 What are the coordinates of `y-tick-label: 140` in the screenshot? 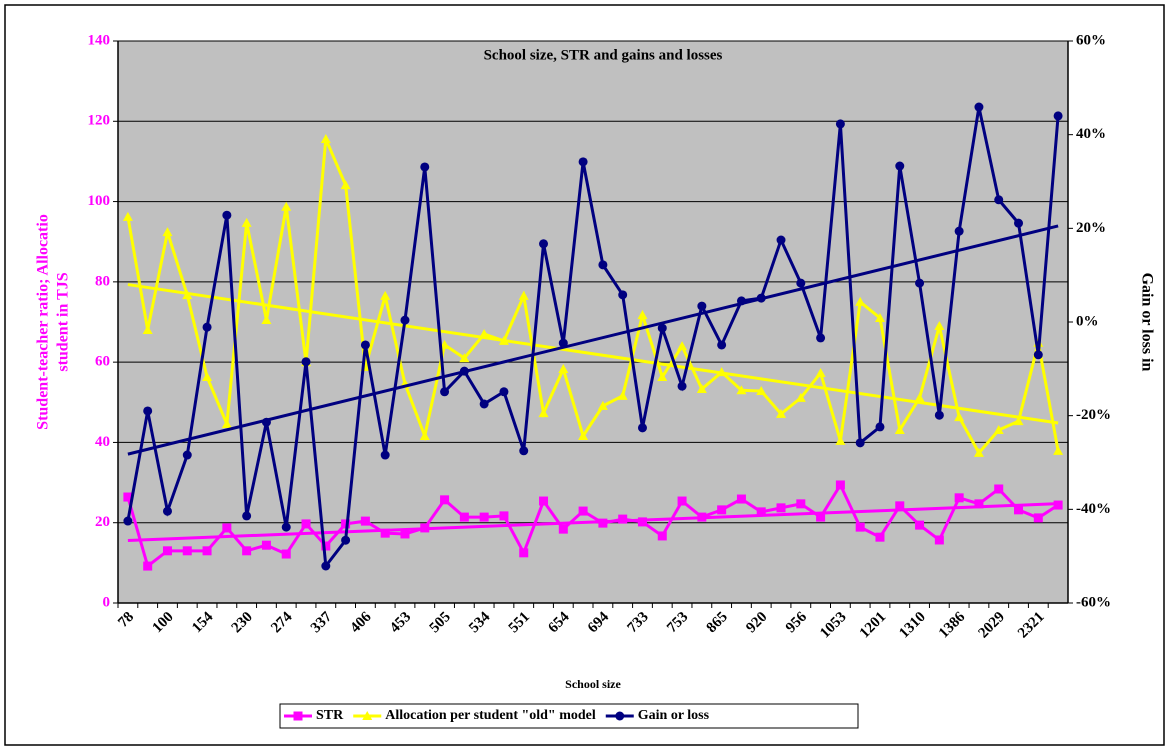 It's located at (99, 40).